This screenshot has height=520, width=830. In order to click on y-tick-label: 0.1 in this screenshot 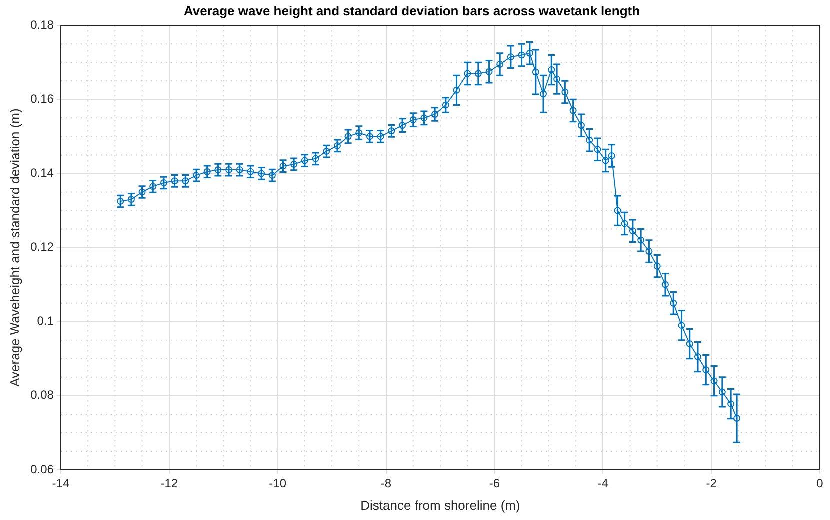, I will do `click(45, 321)`.